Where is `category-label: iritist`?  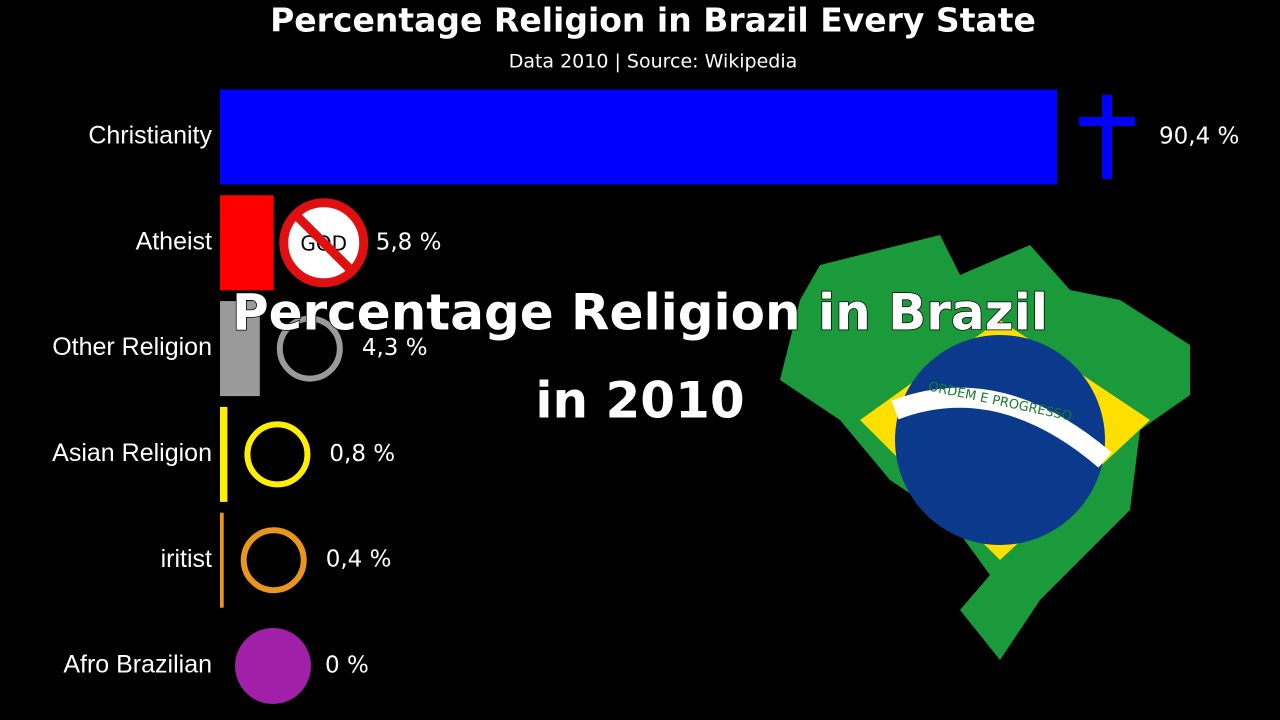
category-label: iritist is located at coordinates (186, 559).